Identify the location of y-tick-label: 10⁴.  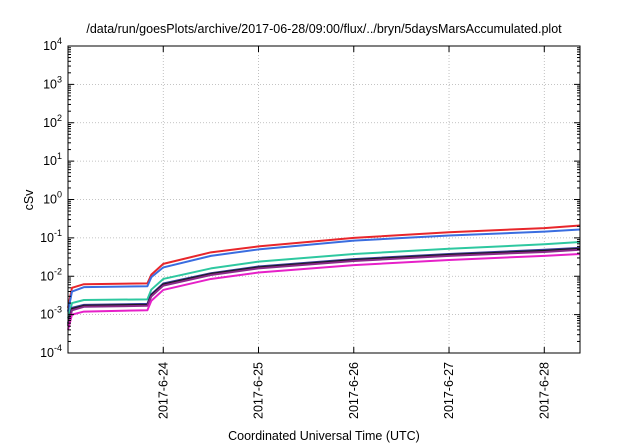
(52, 44).